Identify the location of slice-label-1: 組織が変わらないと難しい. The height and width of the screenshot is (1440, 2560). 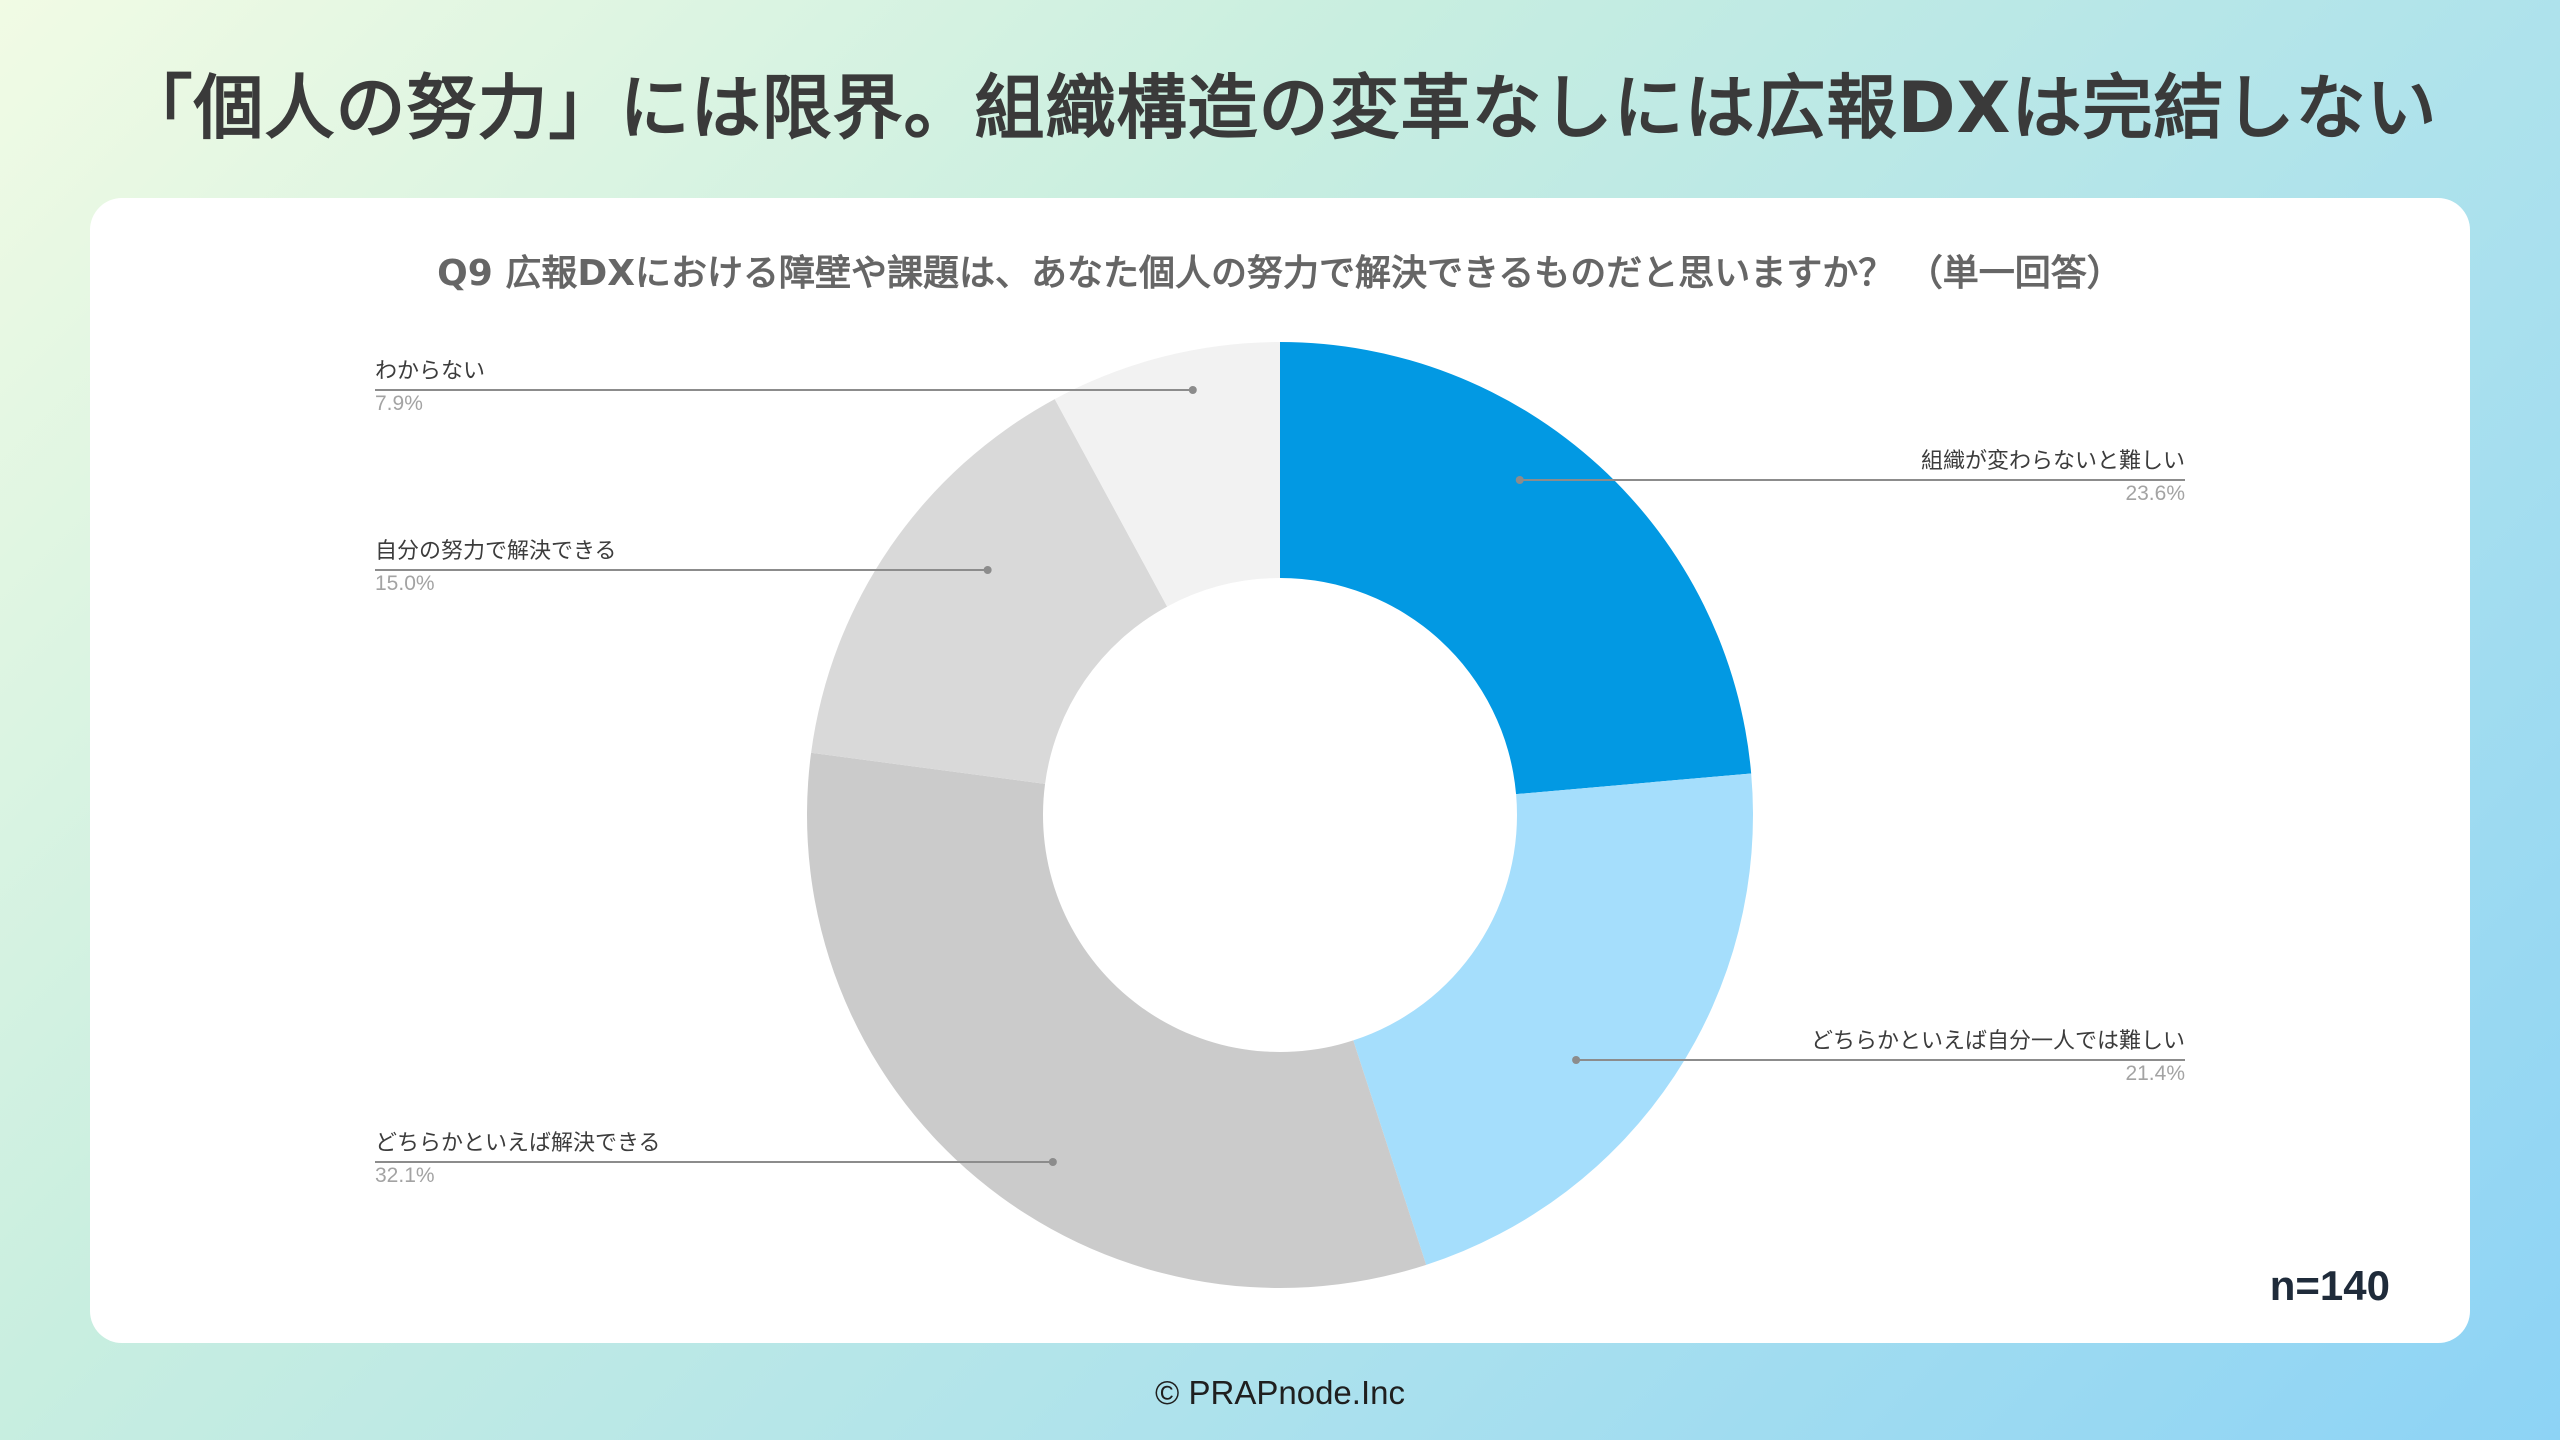
(2053, 461).